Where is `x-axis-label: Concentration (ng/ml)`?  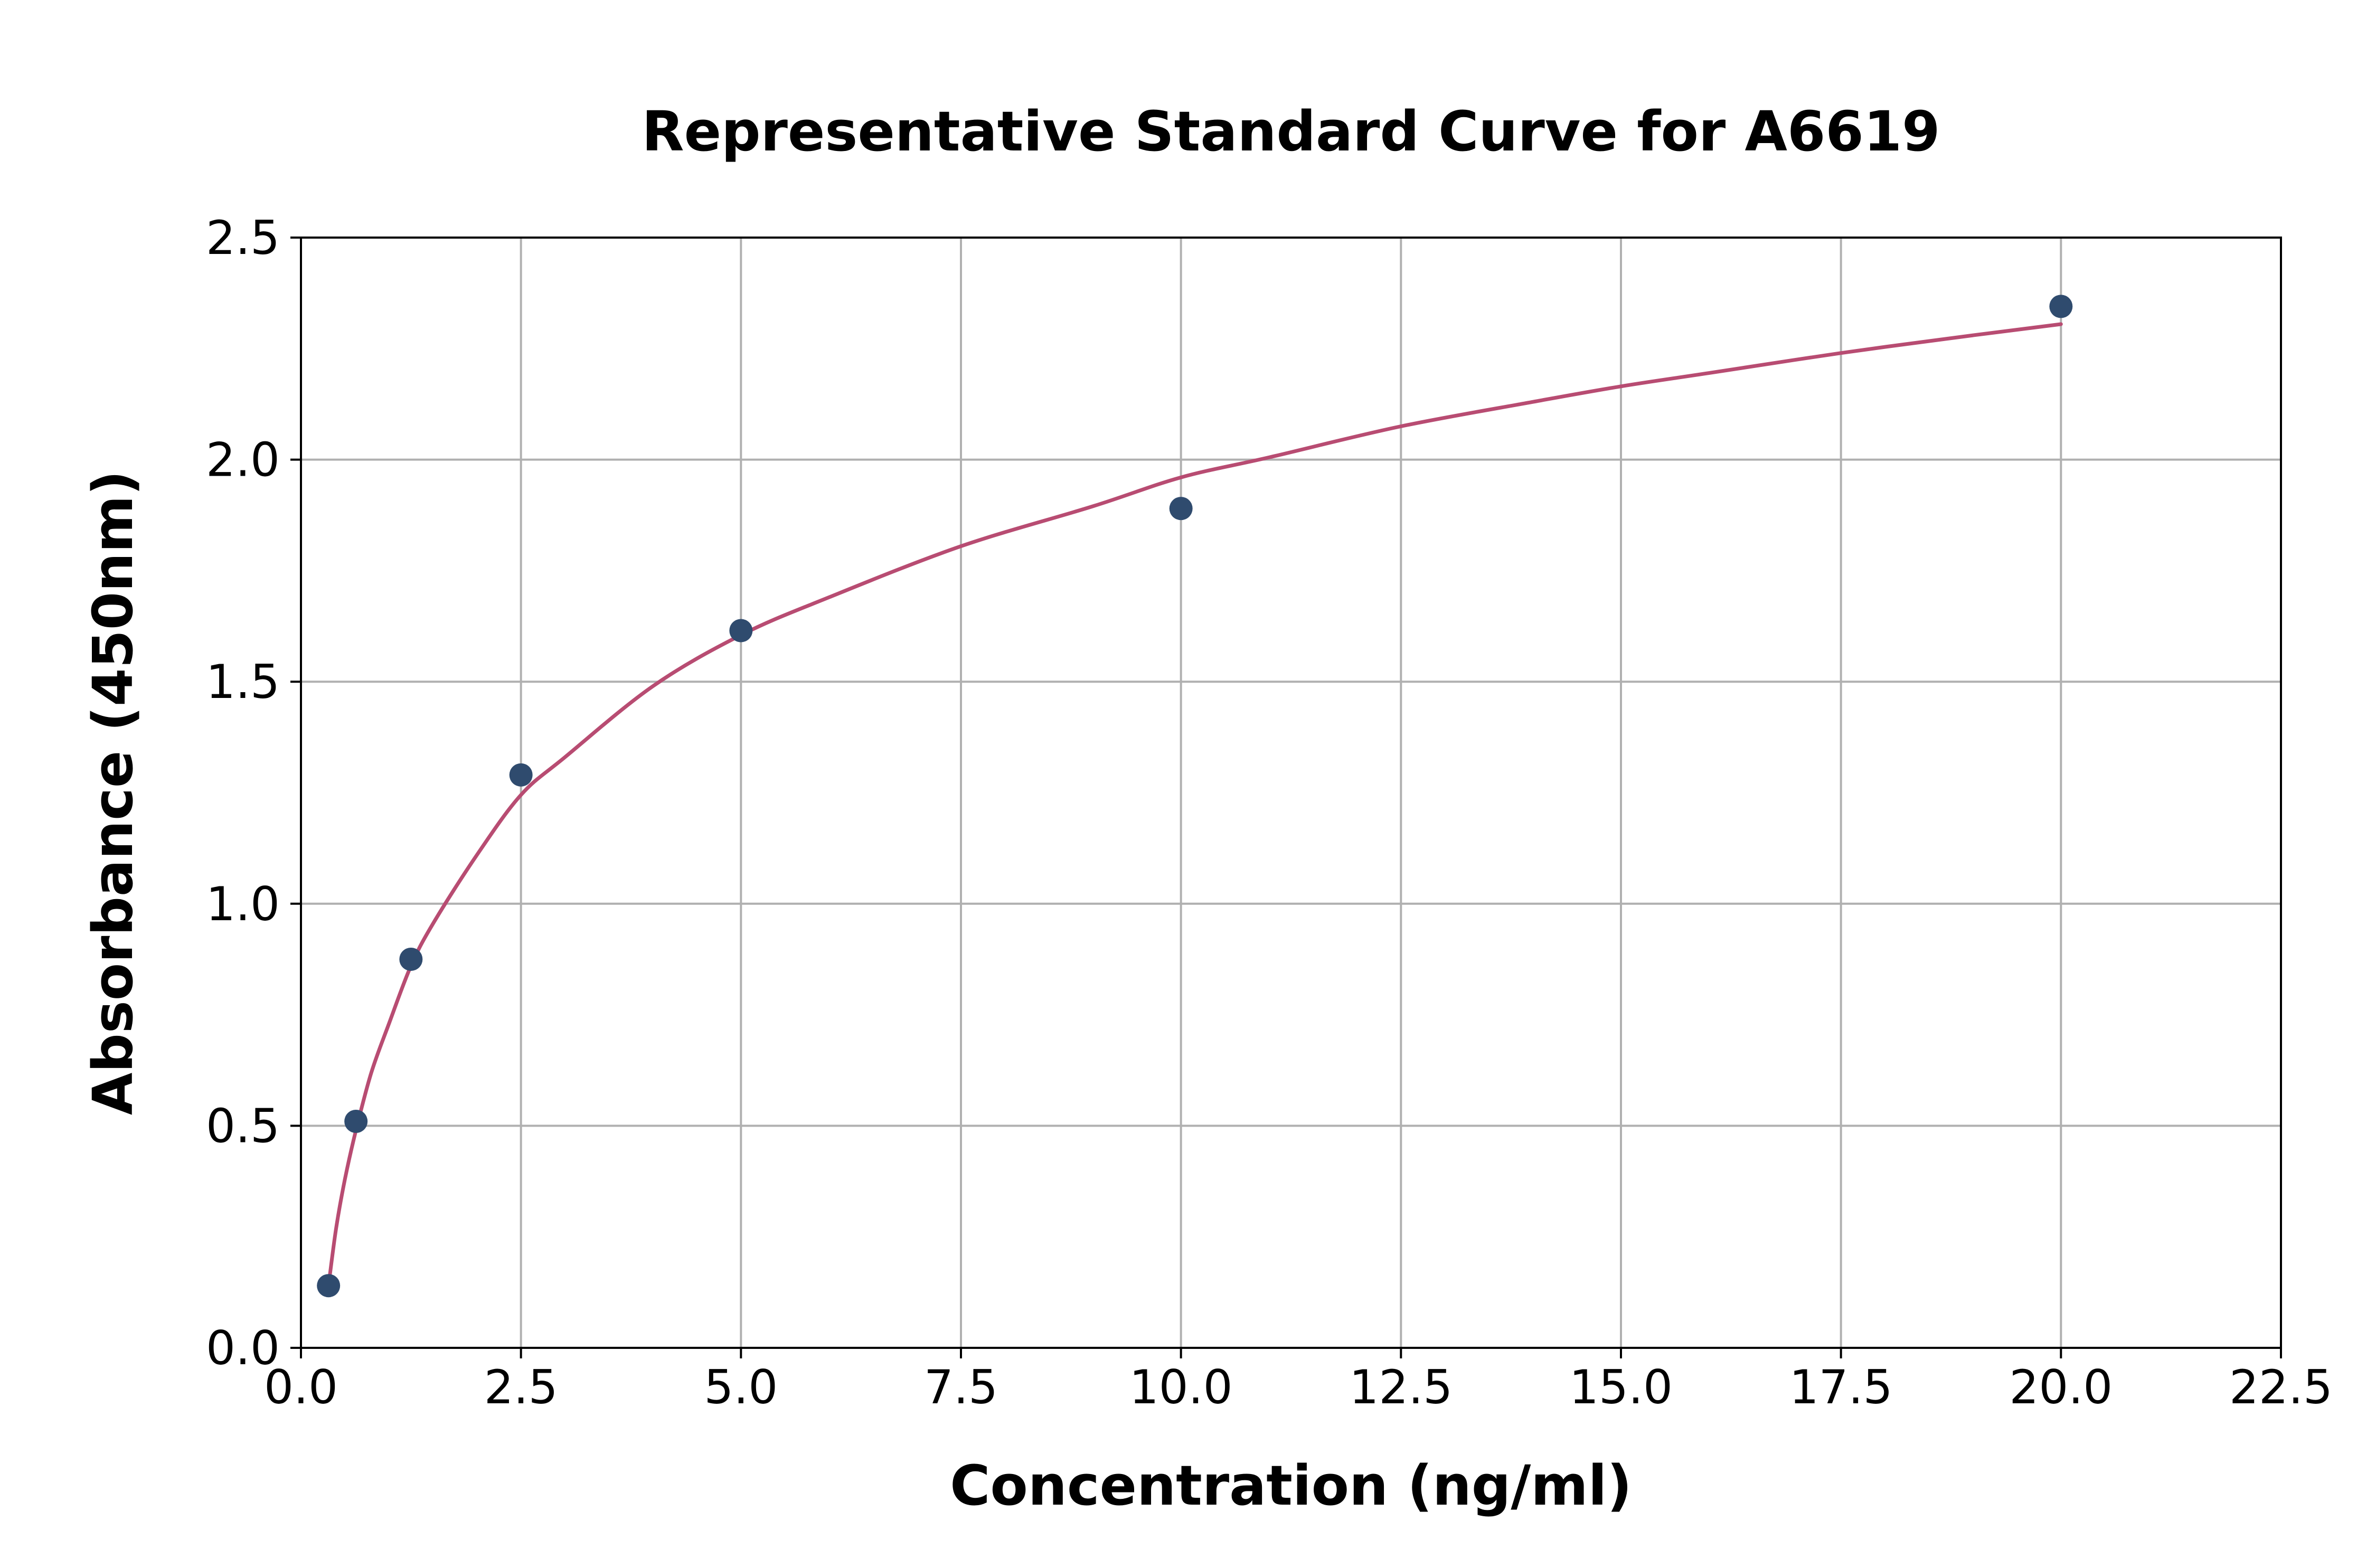 x-axis-label: Concentration (ng/ml) is located at coordinates (1291, 1485).